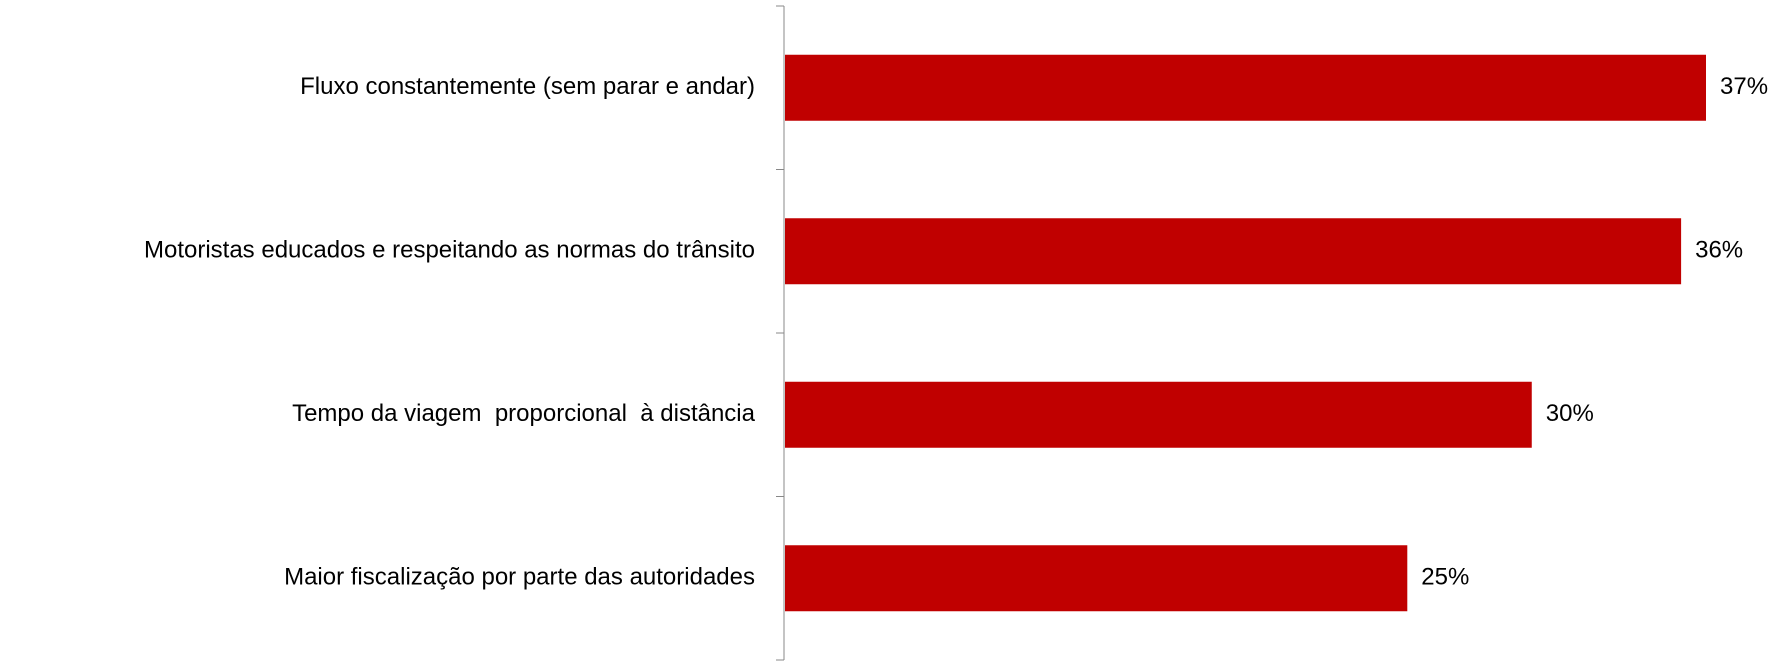  I want to click on data-label: 30%, so click(1570, 413).